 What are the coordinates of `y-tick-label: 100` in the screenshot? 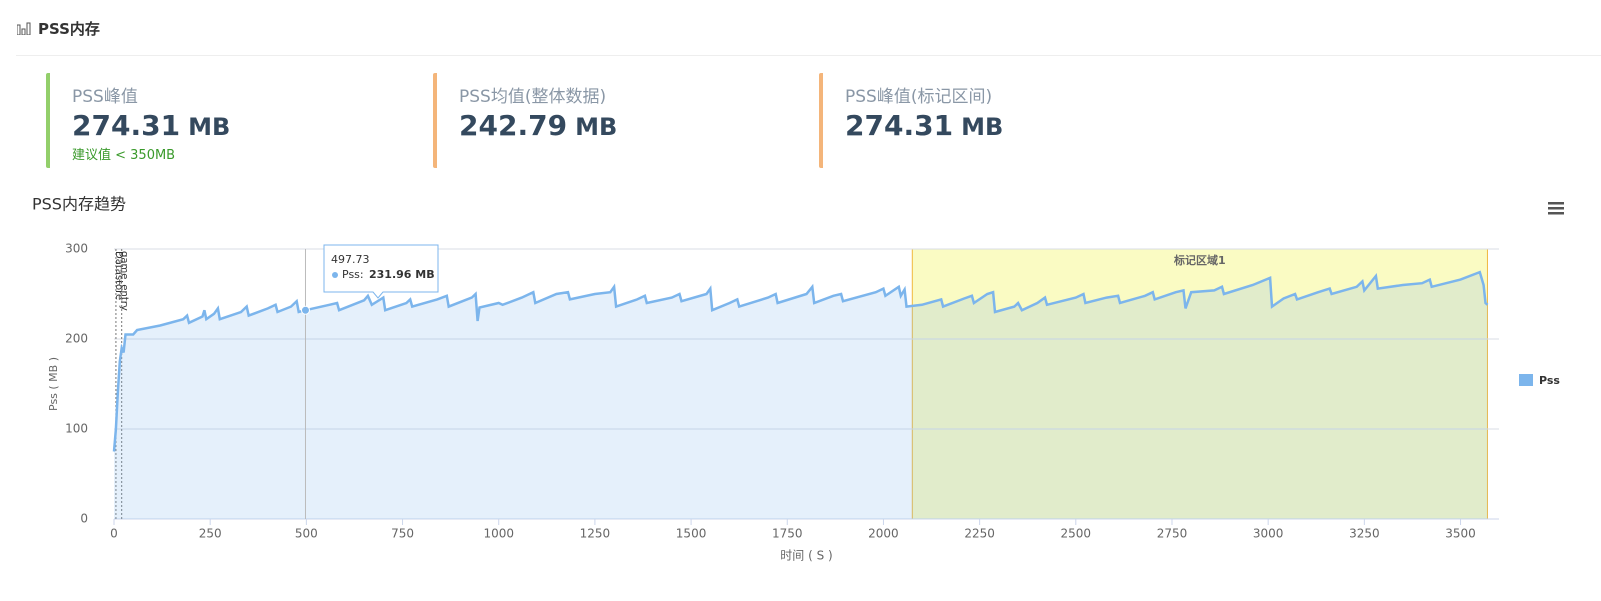 It's located at (76, 429).